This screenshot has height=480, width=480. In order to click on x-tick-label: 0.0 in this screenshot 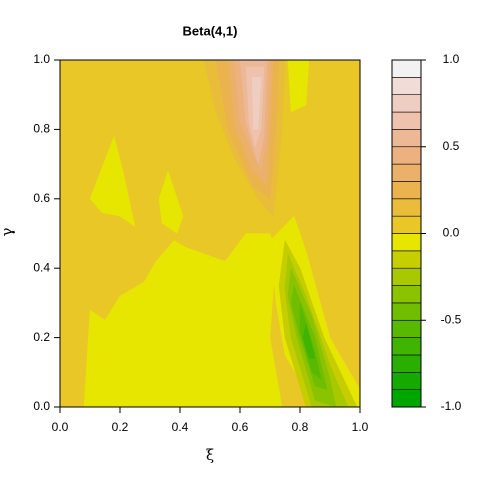, I will do `click(60, 427)`.